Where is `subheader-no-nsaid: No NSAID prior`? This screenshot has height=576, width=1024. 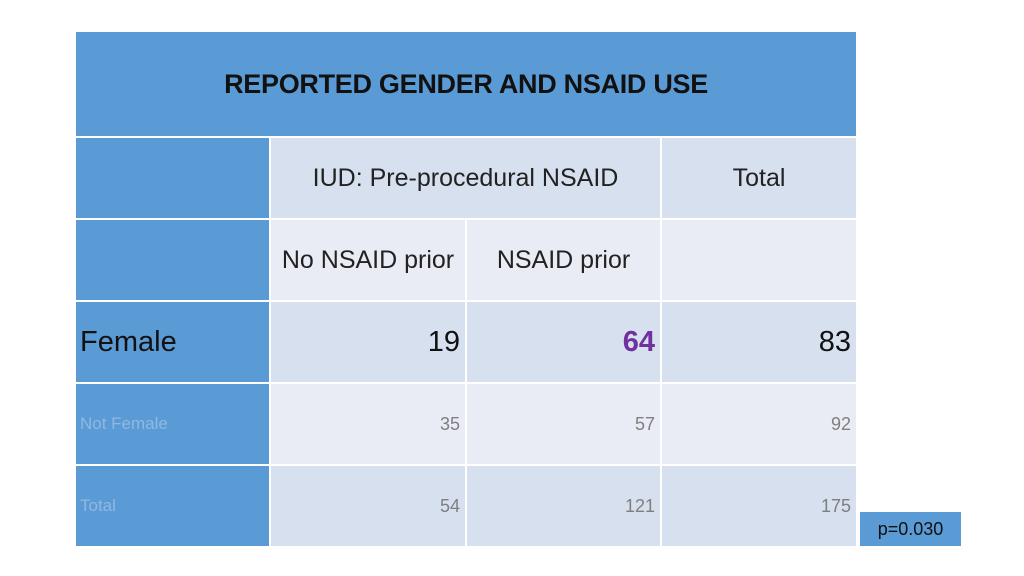 subheader-no-nsaid: No NSAID prior is located at coordinates (368, 260).